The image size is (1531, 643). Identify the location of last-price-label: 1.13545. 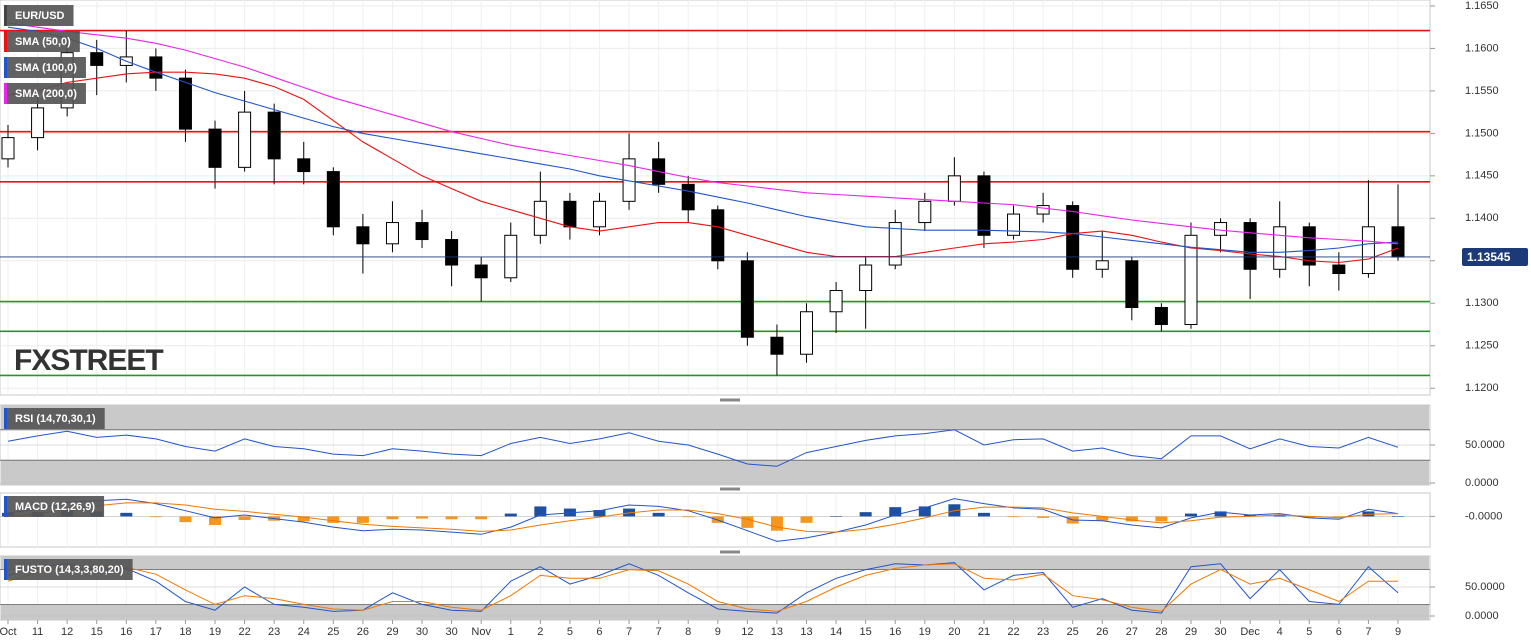
(1489, 257).